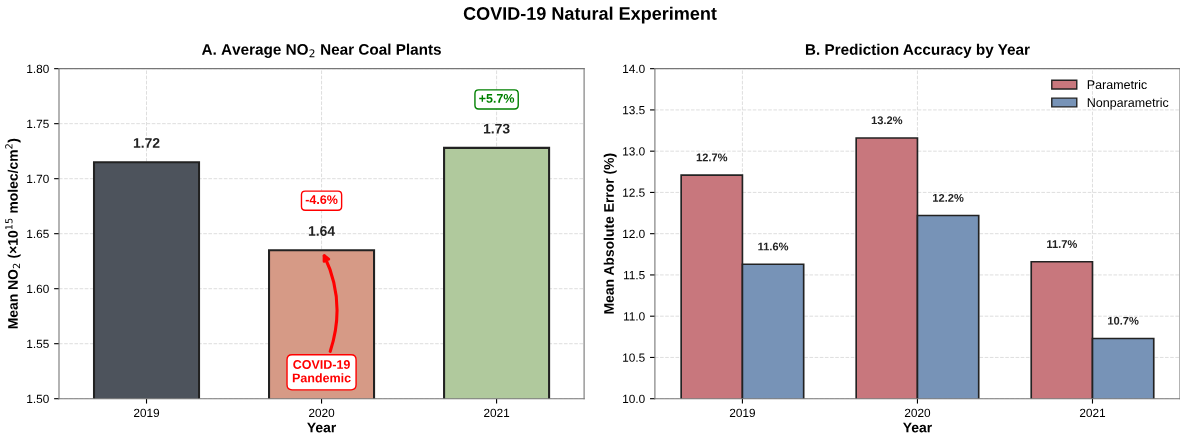  What do you see at coordinates (634, 151) in the screenshot?
I see `y-tick-label: 13.0` at bounding box center [634, 151].